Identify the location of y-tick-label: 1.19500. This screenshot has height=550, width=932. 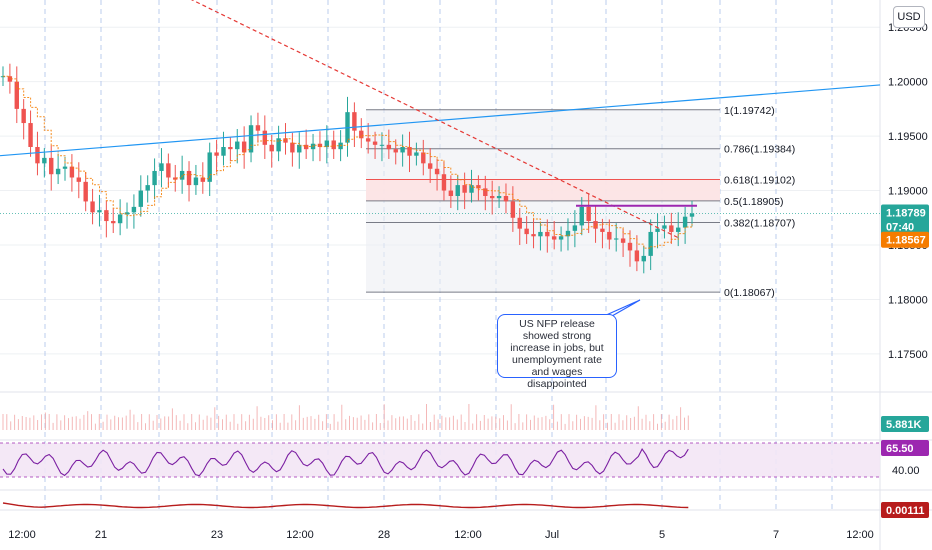
(908, 137).